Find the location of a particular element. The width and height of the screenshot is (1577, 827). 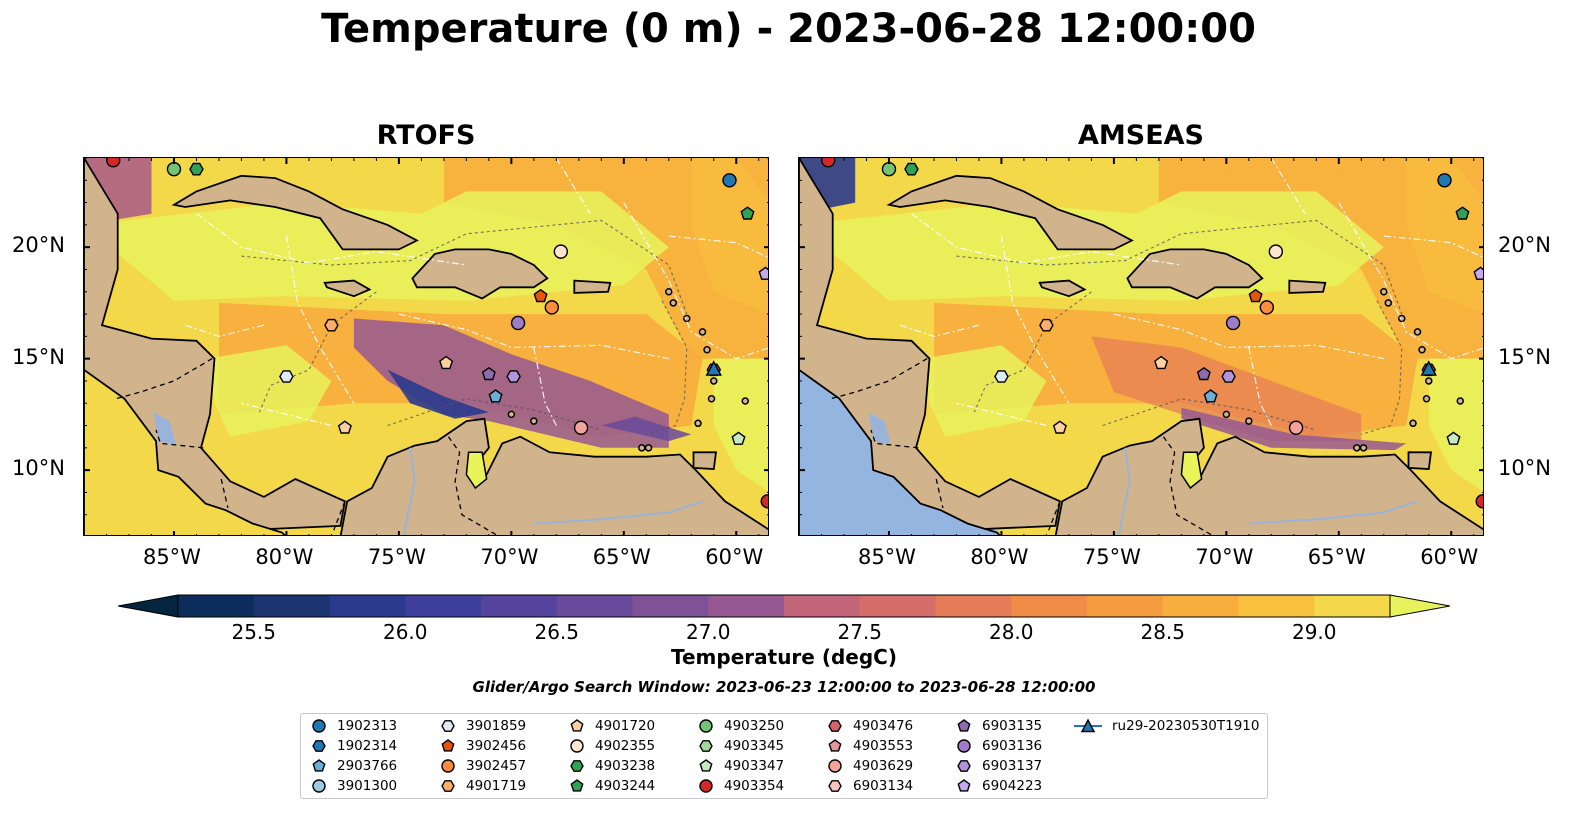

legend-item: 3901859 is located at coordinates (483, 726).